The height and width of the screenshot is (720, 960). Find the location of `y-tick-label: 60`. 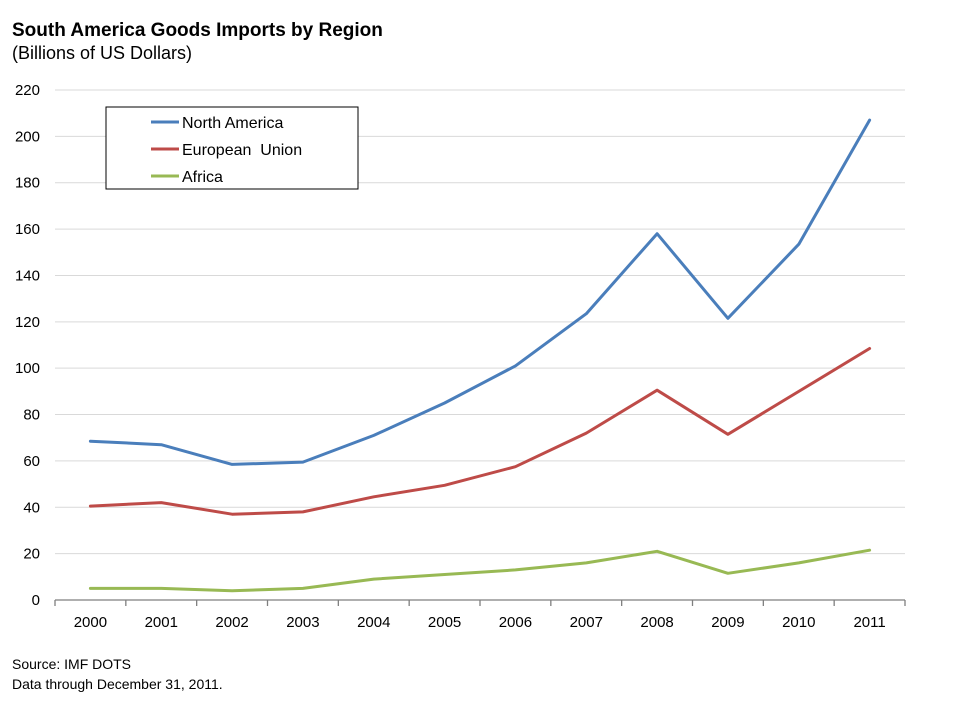

y-tick-label: 60 is located at coordinates (31, 461).